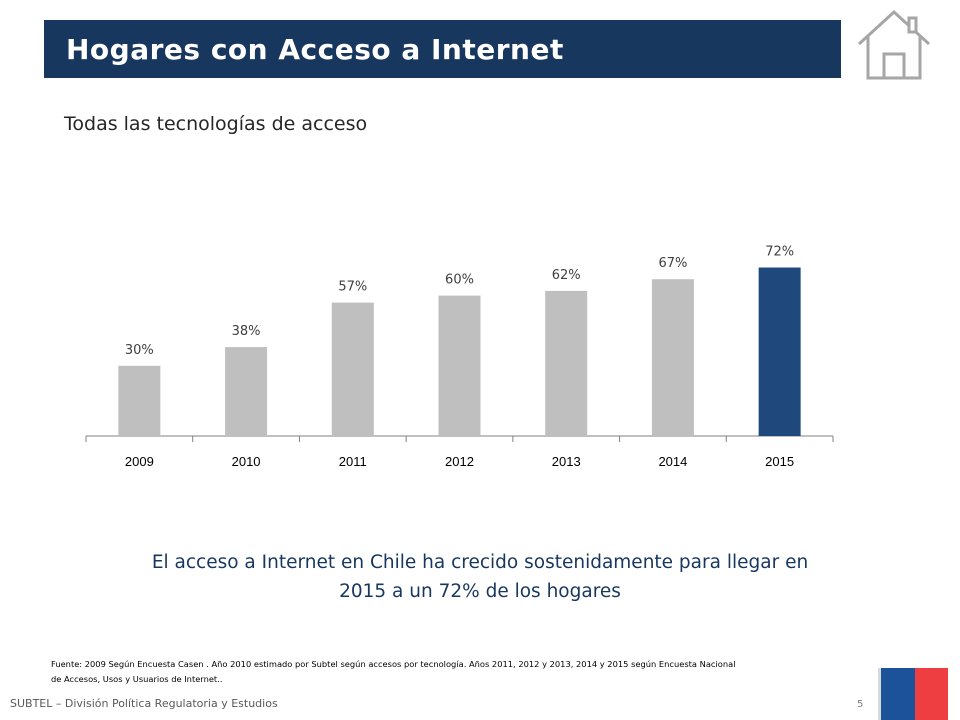 The height and width of the screenshot is (720, 960). I want to click on flag-logo, so click(914, 694).